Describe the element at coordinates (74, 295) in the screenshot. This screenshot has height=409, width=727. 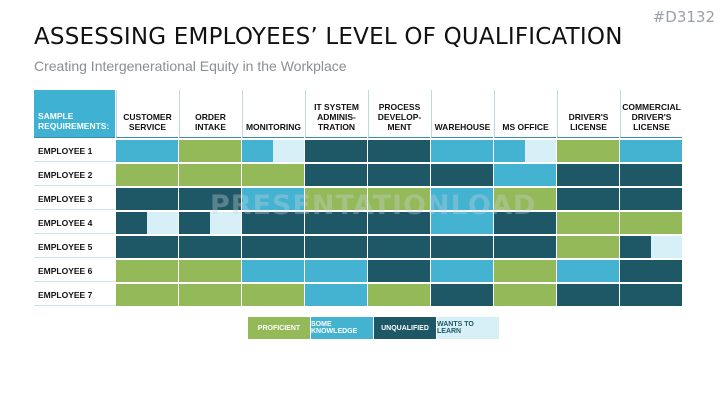
I see `employee-label: EMPLOYEE 7` at that location.